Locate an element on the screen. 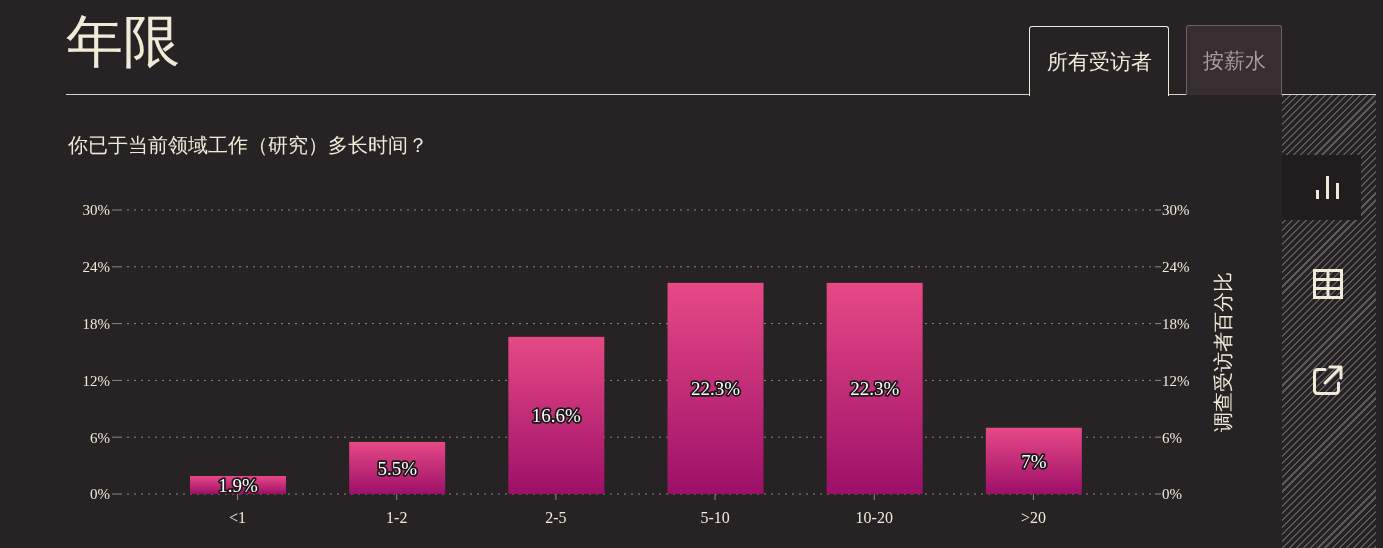  x-tick-label: 2-5 is located at coordinates (556, 518).